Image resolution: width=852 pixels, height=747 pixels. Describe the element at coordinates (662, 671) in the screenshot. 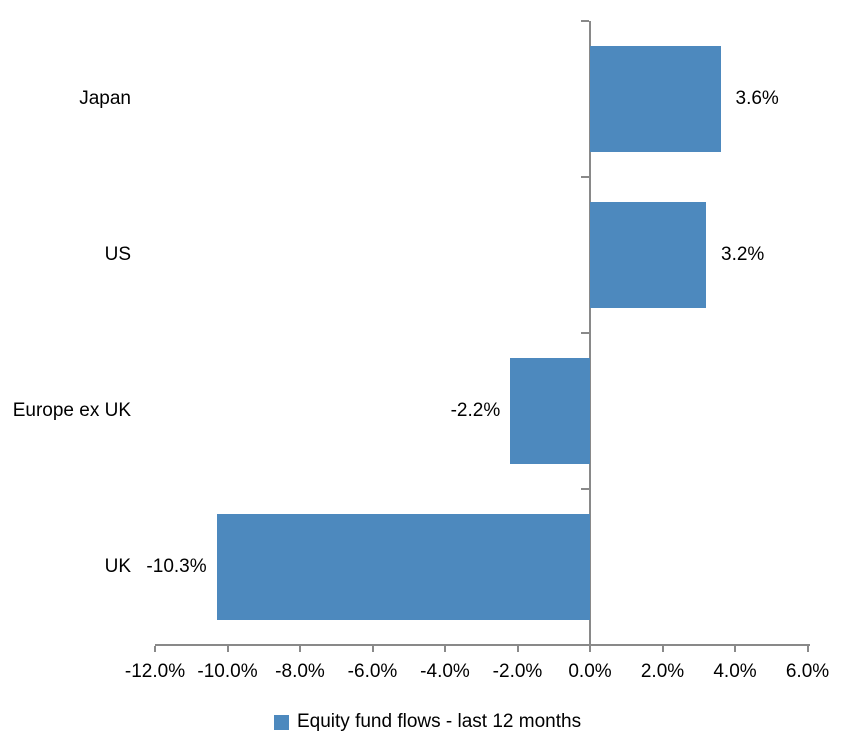

I see `x-tick-label: 2.0%` at that location.